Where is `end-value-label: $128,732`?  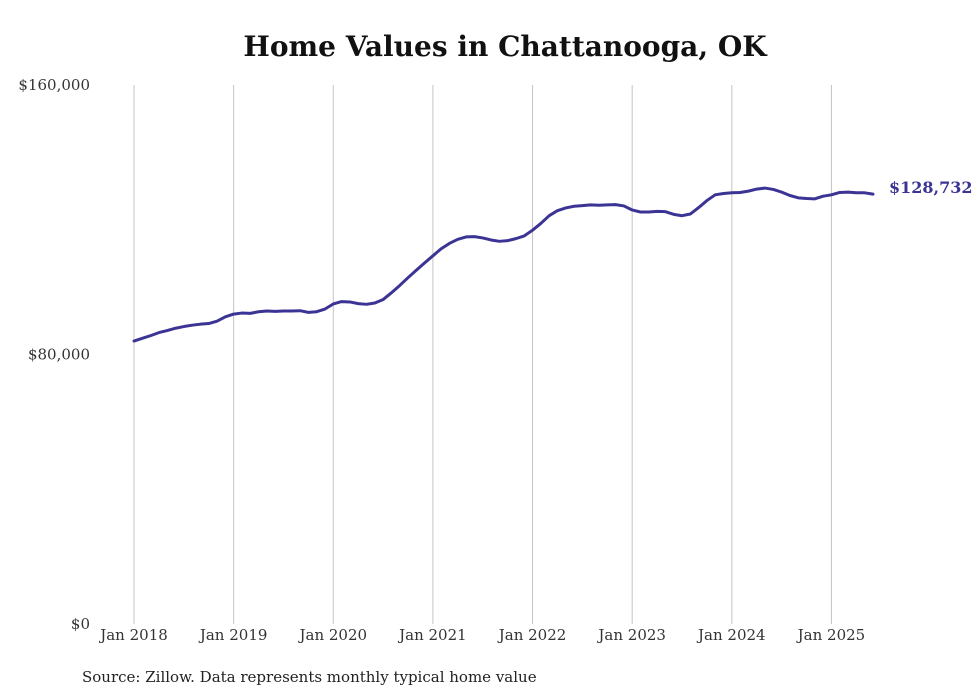 end-value-label: $128,732 is located at coordinates (931, 187).